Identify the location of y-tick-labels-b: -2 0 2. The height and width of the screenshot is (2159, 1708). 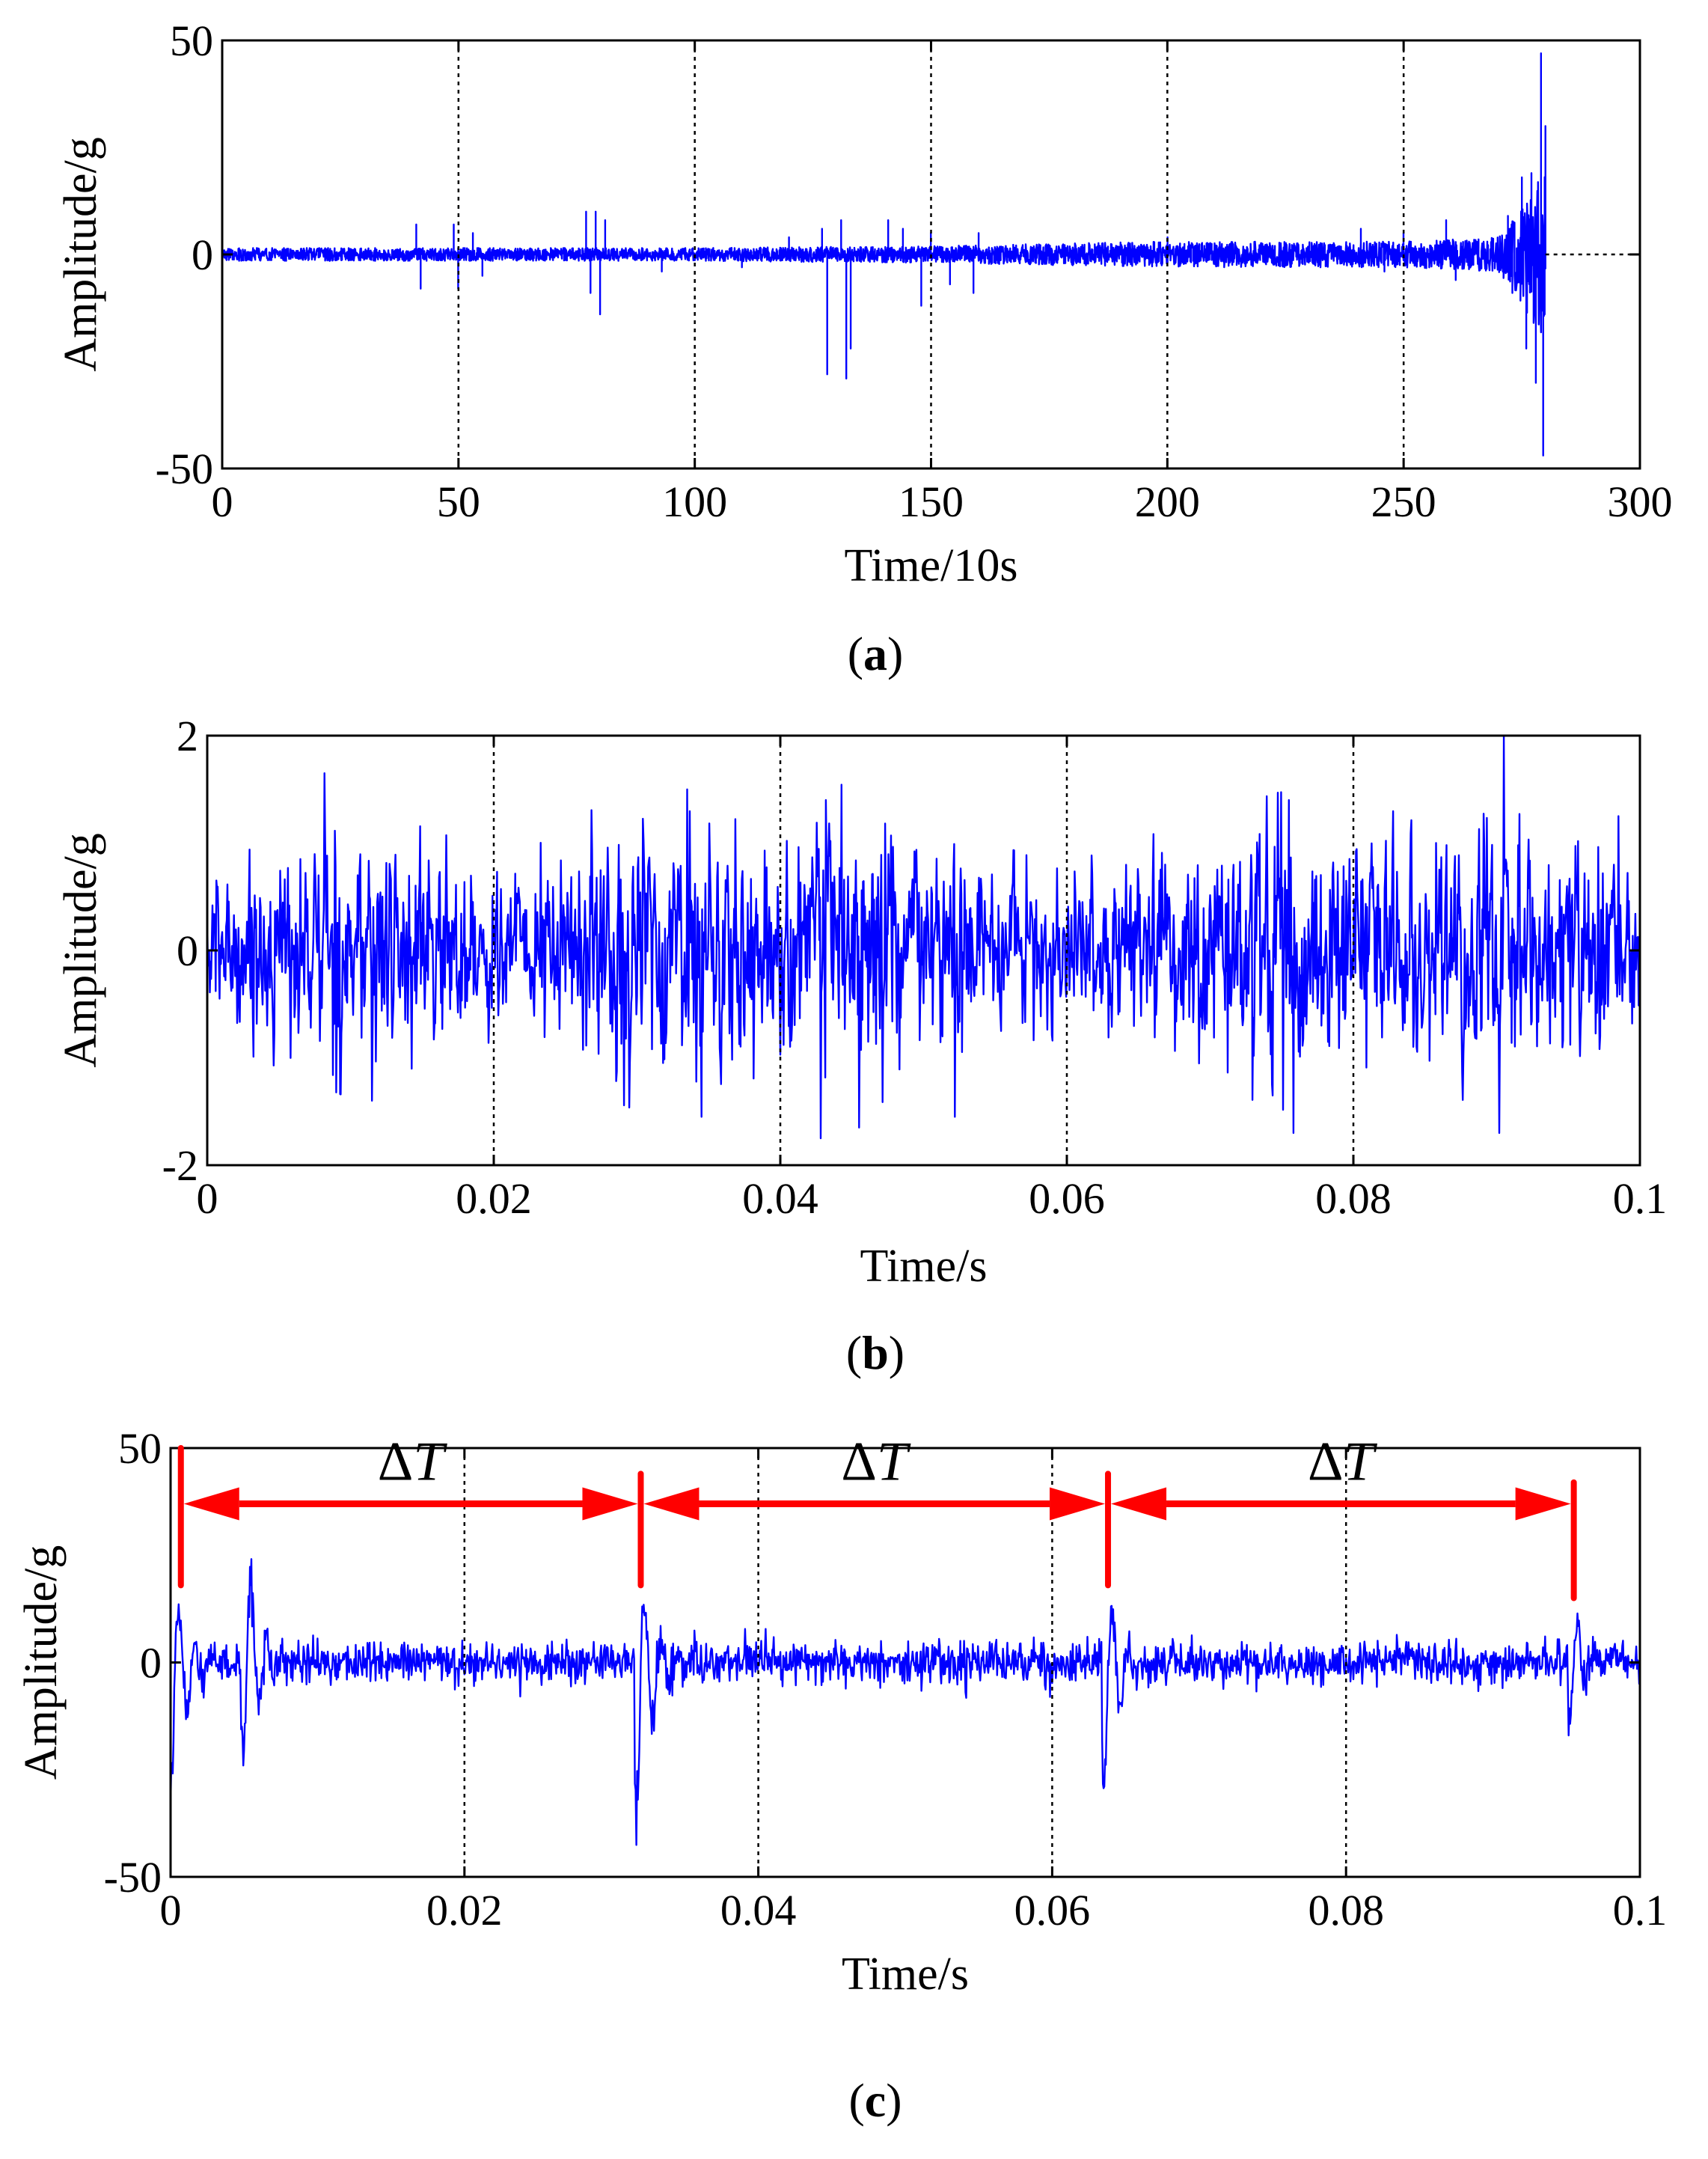
(180, 951).